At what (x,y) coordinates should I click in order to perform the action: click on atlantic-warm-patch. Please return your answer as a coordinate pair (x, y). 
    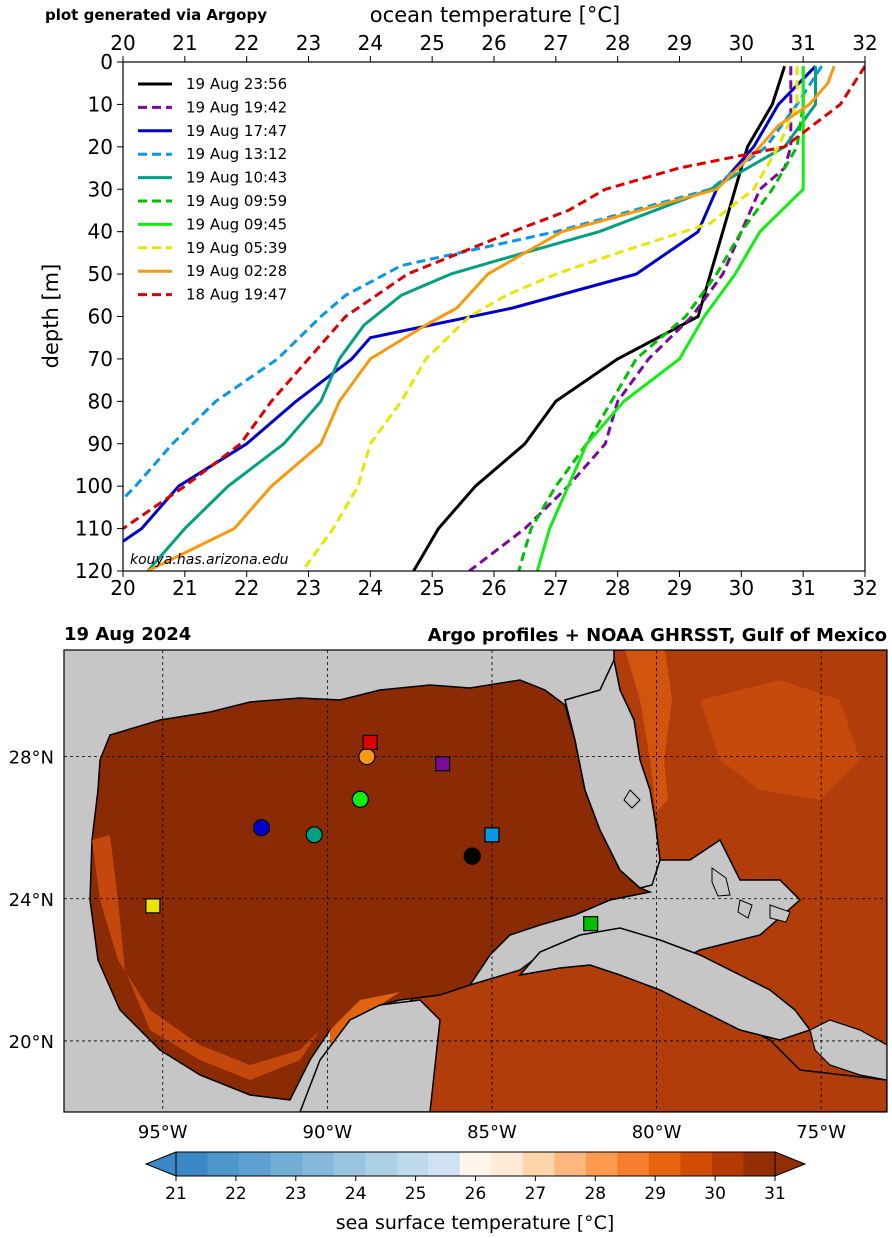
    Looking at the image, I should click on (780, 740).